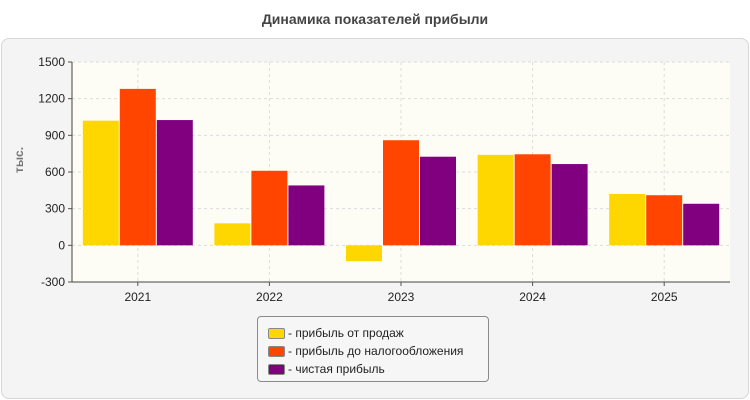 This screenshot has width=750, height=400. I want to click on legend-label-net-profit: - чистая прибыль, so click(336, 369).